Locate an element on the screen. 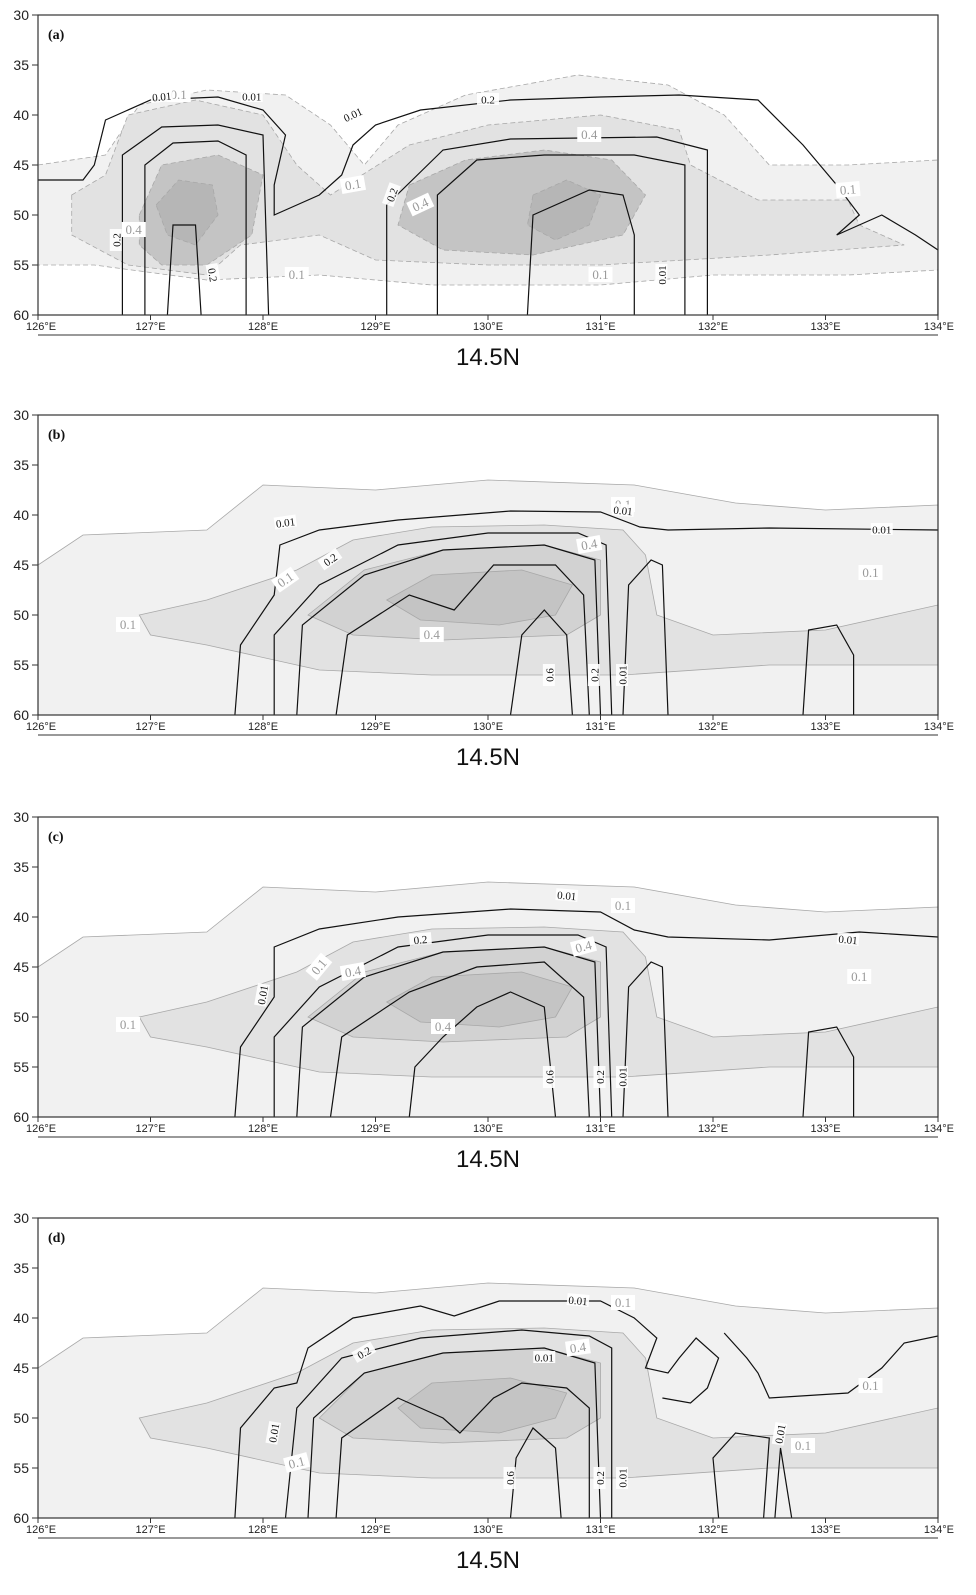 The width and height of the screenshot is (976, 1595). y-tick-label: 45 is located at coordinates (21, 967).